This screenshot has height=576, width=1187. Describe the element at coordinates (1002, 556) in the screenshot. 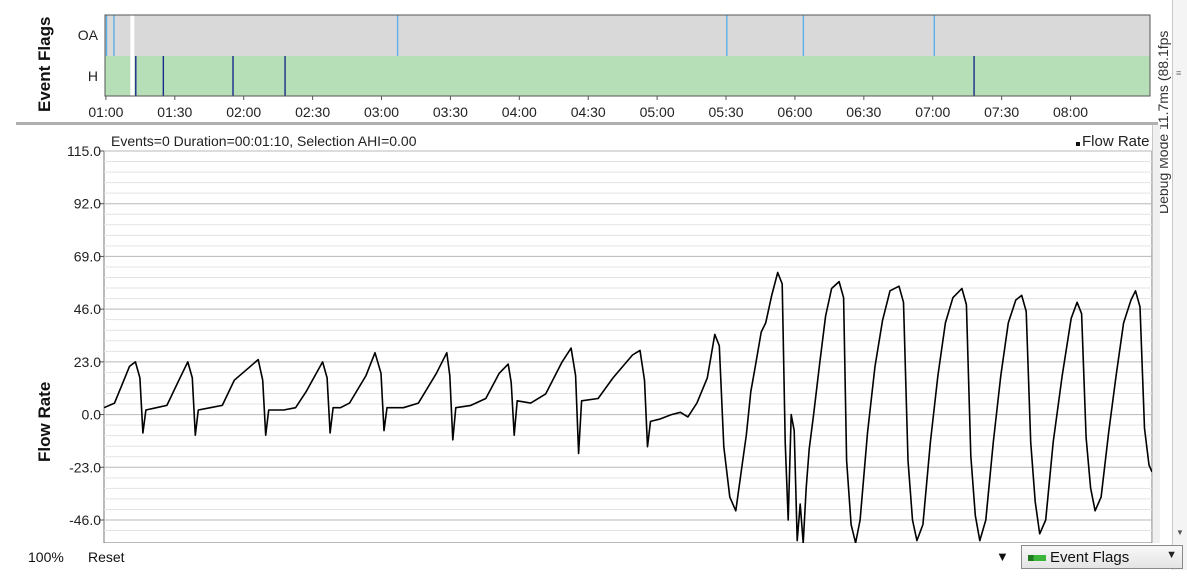

I see `layout-menu-icon: ▼` at that location.